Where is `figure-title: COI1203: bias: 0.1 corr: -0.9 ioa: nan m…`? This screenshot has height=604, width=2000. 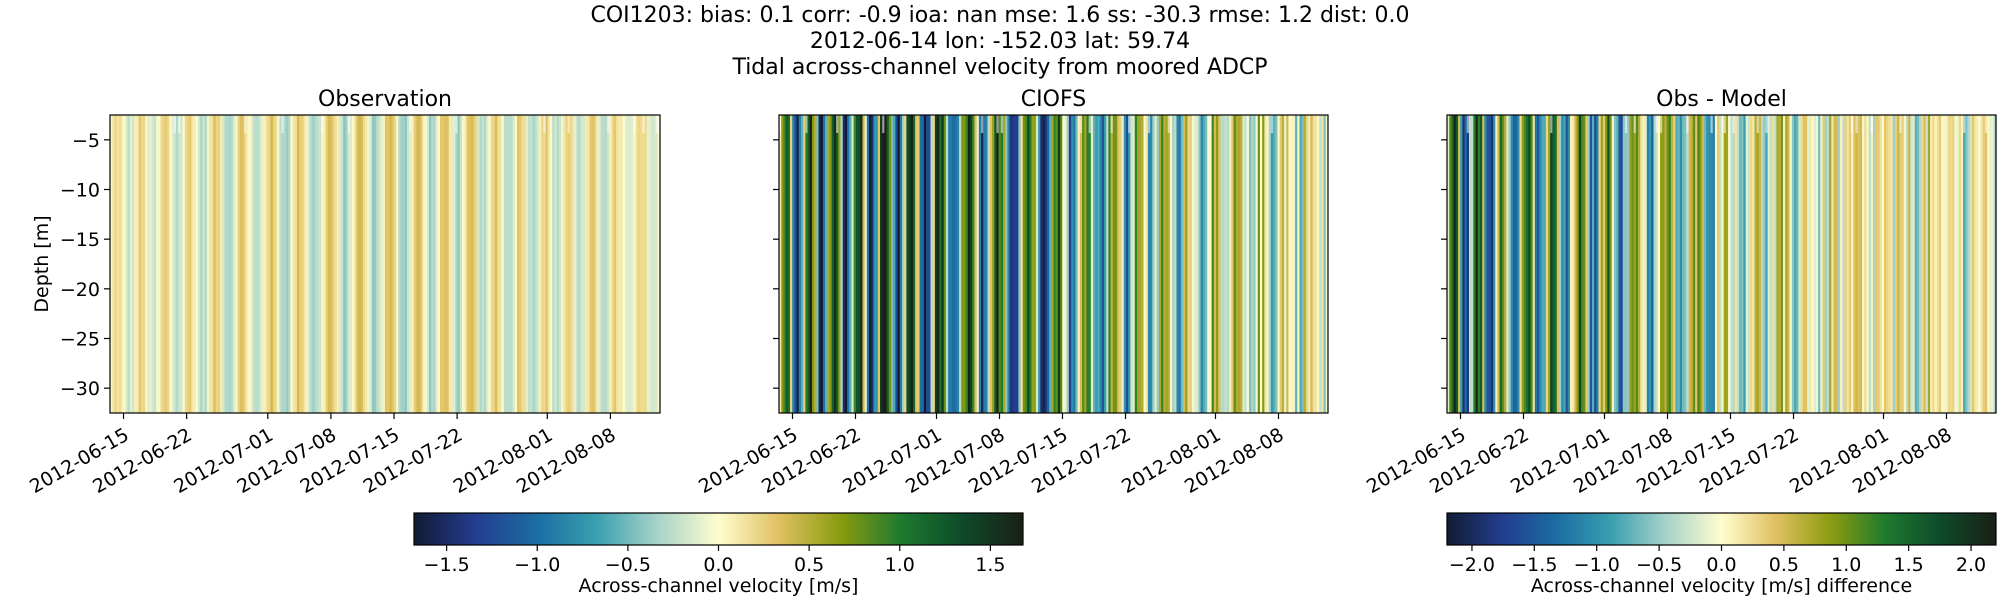
figure-title: COI1203: bias: 0.1 corr: -0.9 ioa: nan m… is located at coordinates (999, 41).